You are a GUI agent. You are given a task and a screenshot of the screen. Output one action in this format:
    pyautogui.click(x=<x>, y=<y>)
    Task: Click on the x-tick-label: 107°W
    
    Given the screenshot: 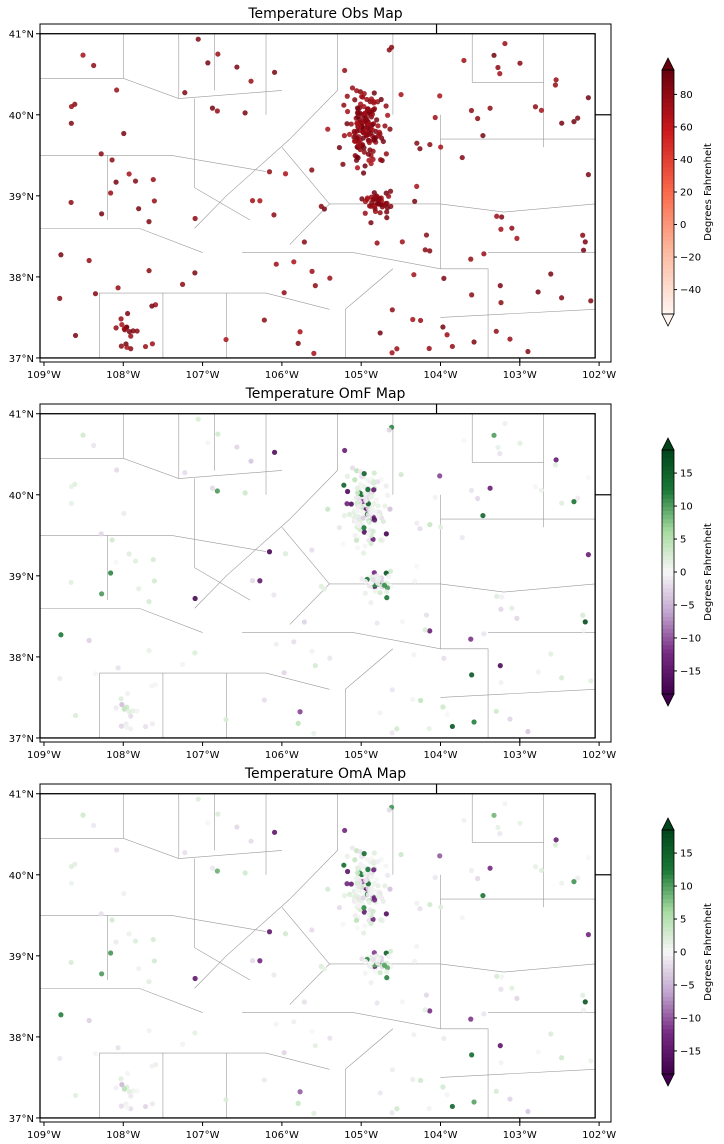 What is the action you would take?
    pyautogui.click(x=203, y=755)
    